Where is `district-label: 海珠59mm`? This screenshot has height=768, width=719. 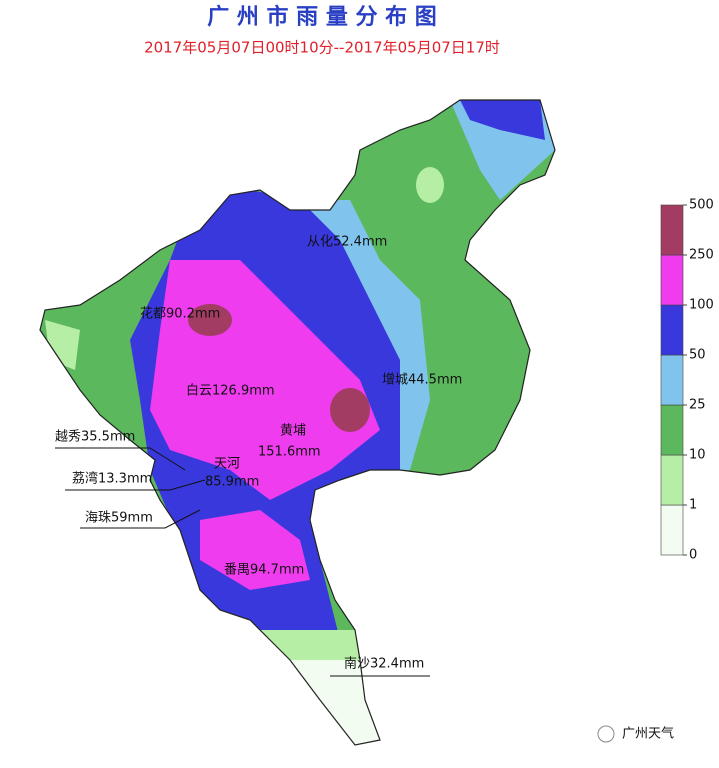 district-label: 海珠59mm is located at coordinates (119, 518).